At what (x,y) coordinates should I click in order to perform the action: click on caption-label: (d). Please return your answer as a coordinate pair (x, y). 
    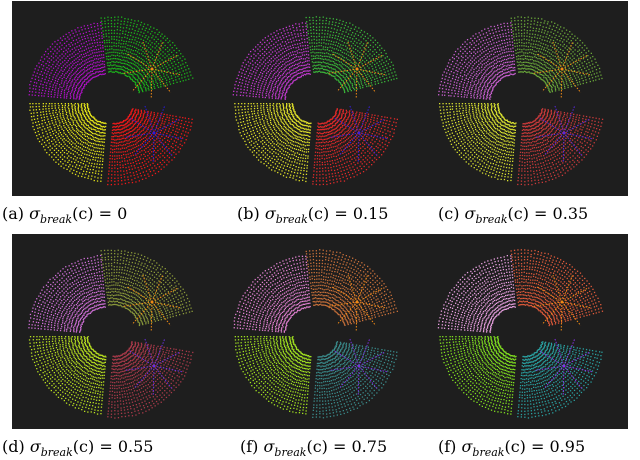
    Looking at the image, I should click on (13, 446).